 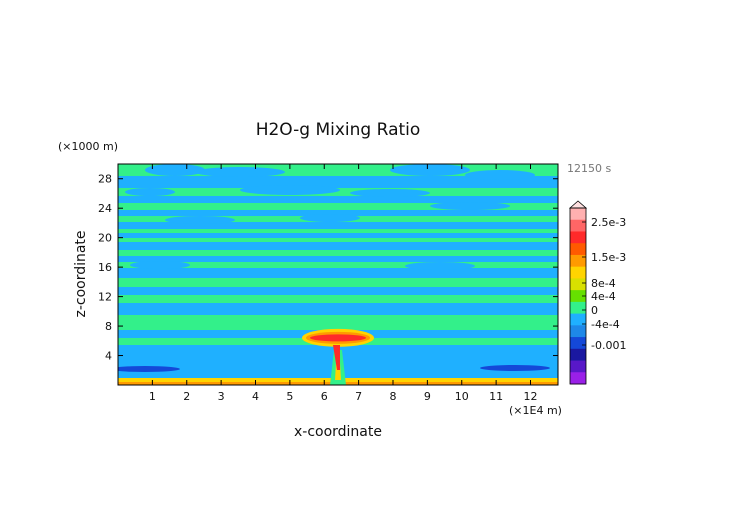 I want to click on y-tick-label-28: 28, so click(x=105, y=179).